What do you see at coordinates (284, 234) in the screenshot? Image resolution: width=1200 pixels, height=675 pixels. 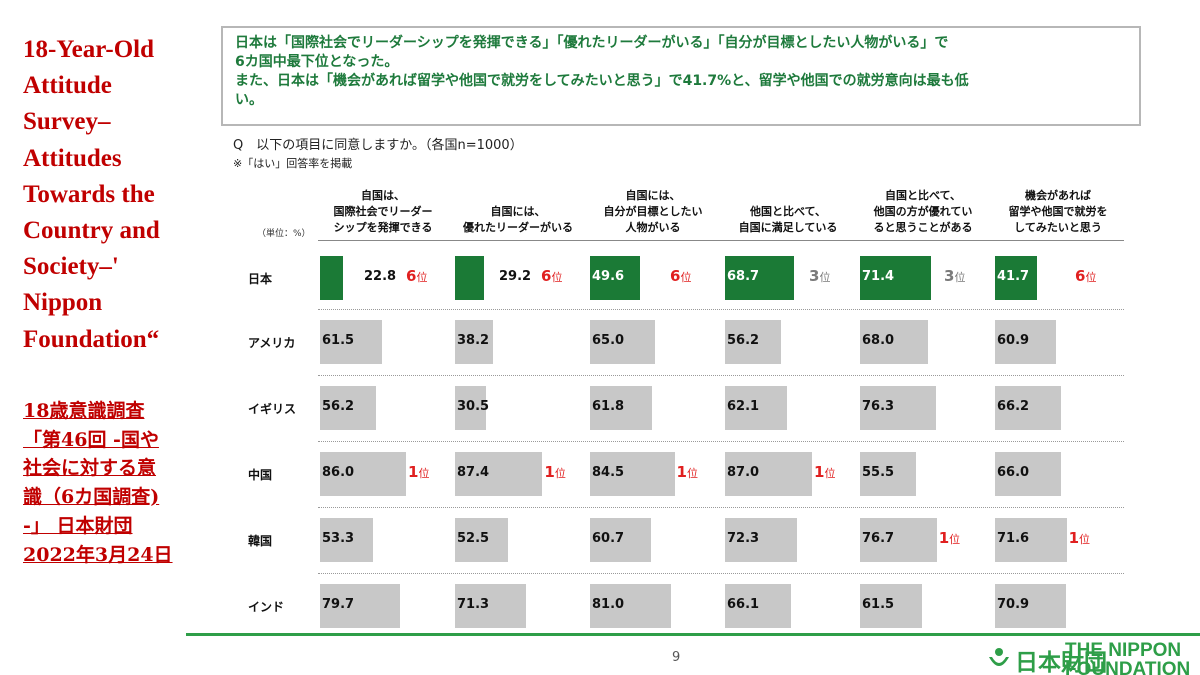 I see `unit-label: （単位：%）` at bounding box center [284, 234].